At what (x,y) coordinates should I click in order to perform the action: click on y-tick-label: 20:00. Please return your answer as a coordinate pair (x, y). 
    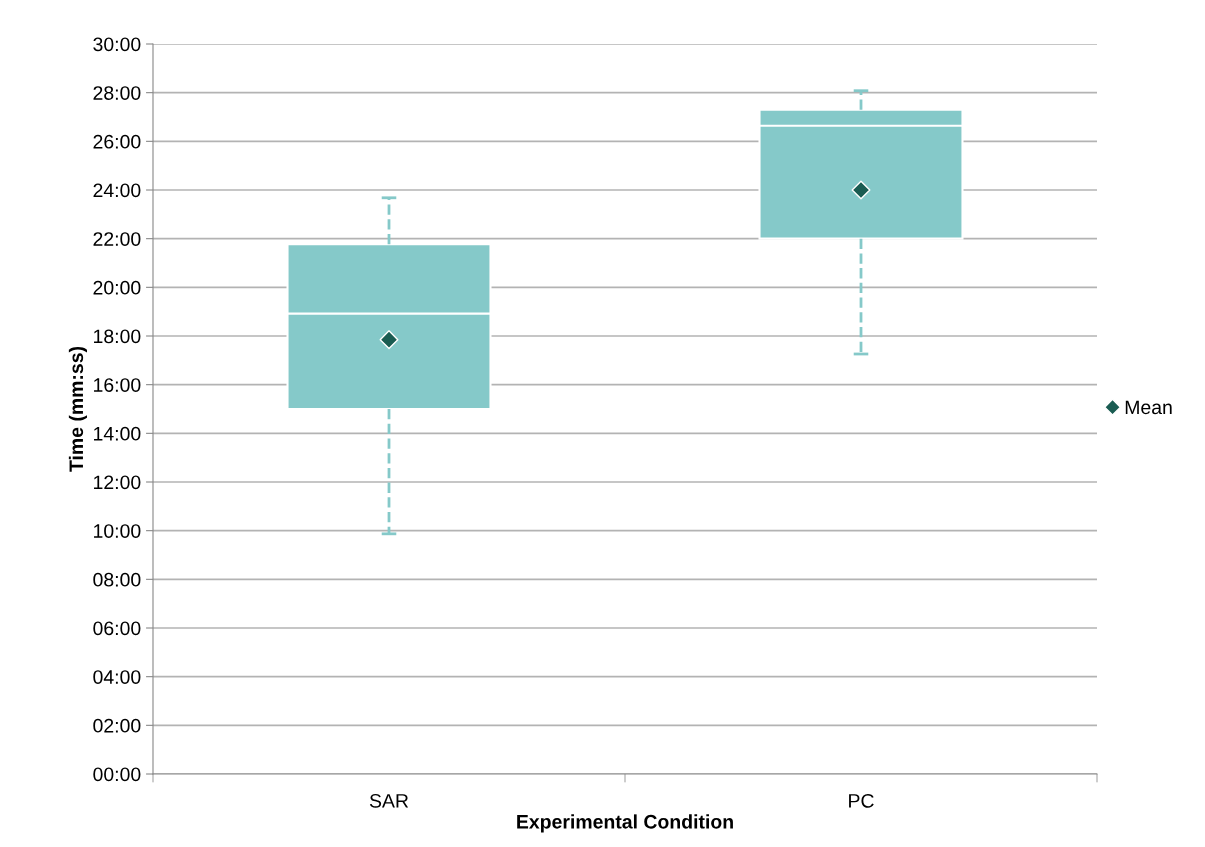
    Looking at the image, I should click on (117, 287).